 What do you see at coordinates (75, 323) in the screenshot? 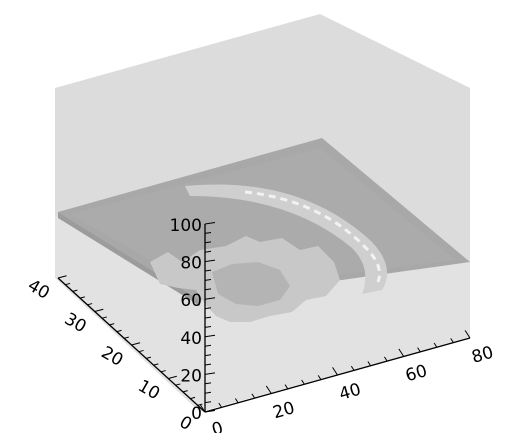
I see `y-tick-label: 30` at bounding box center [75, 323].